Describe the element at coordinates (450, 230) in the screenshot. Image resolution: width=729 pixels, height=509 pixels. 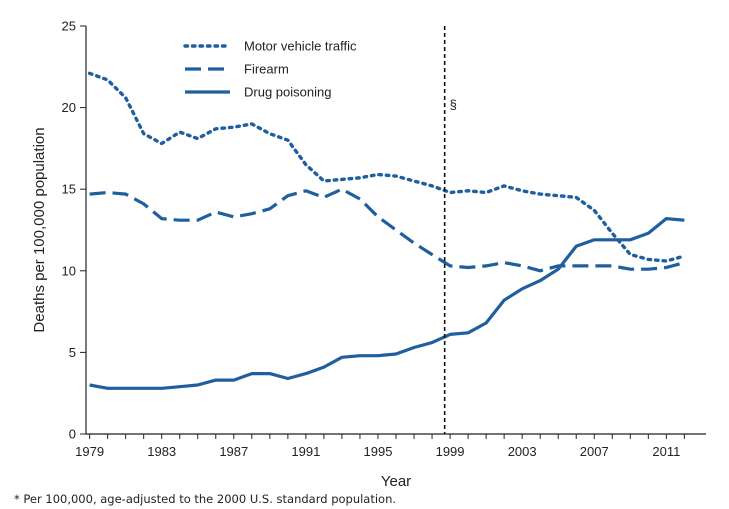
I see `vertical-marker: §` at that location.